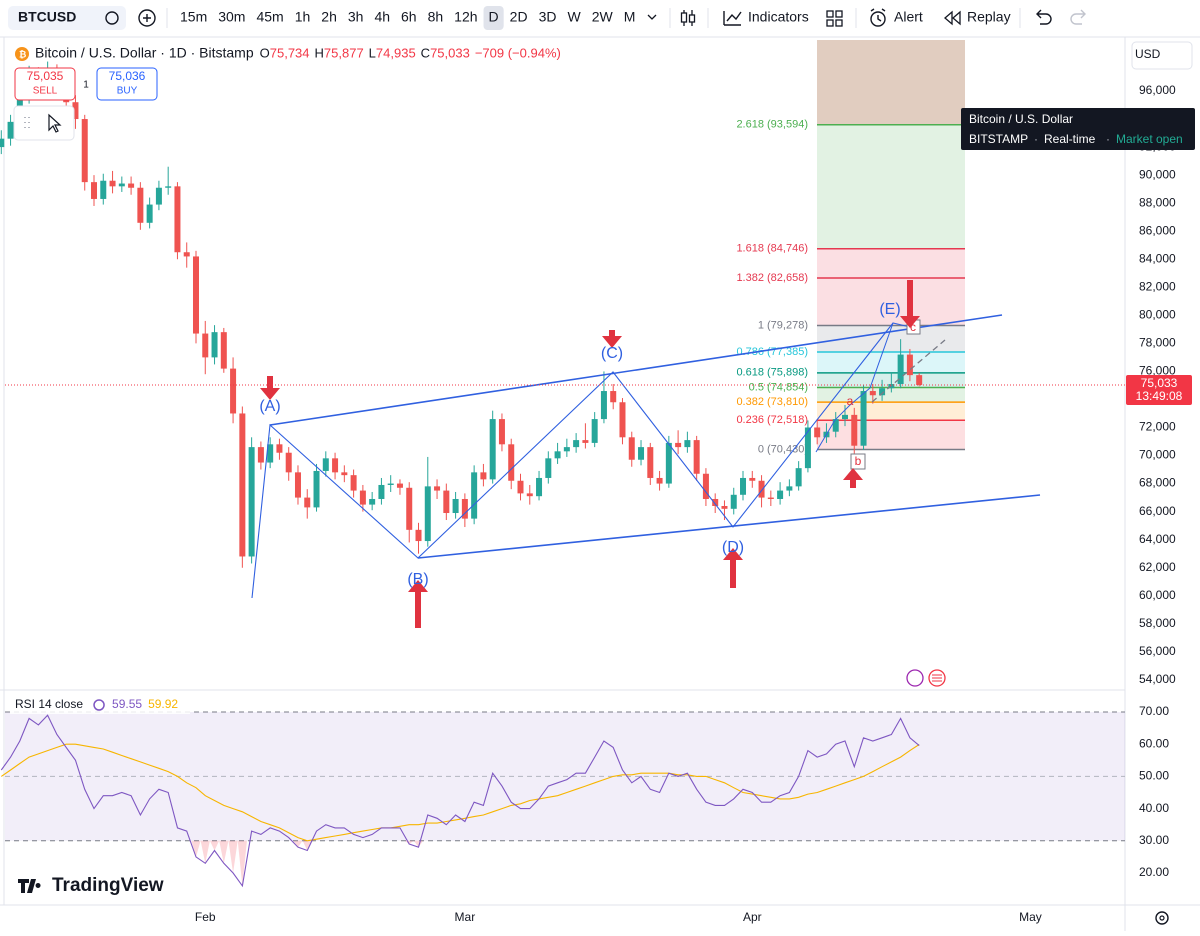 Image resolution: width=1200 pixels, height=936 pixels. What do you see at coordinates (231, 17) in the screenshot?
I see `interval-button: 30m` at bounding box center [231, 17].